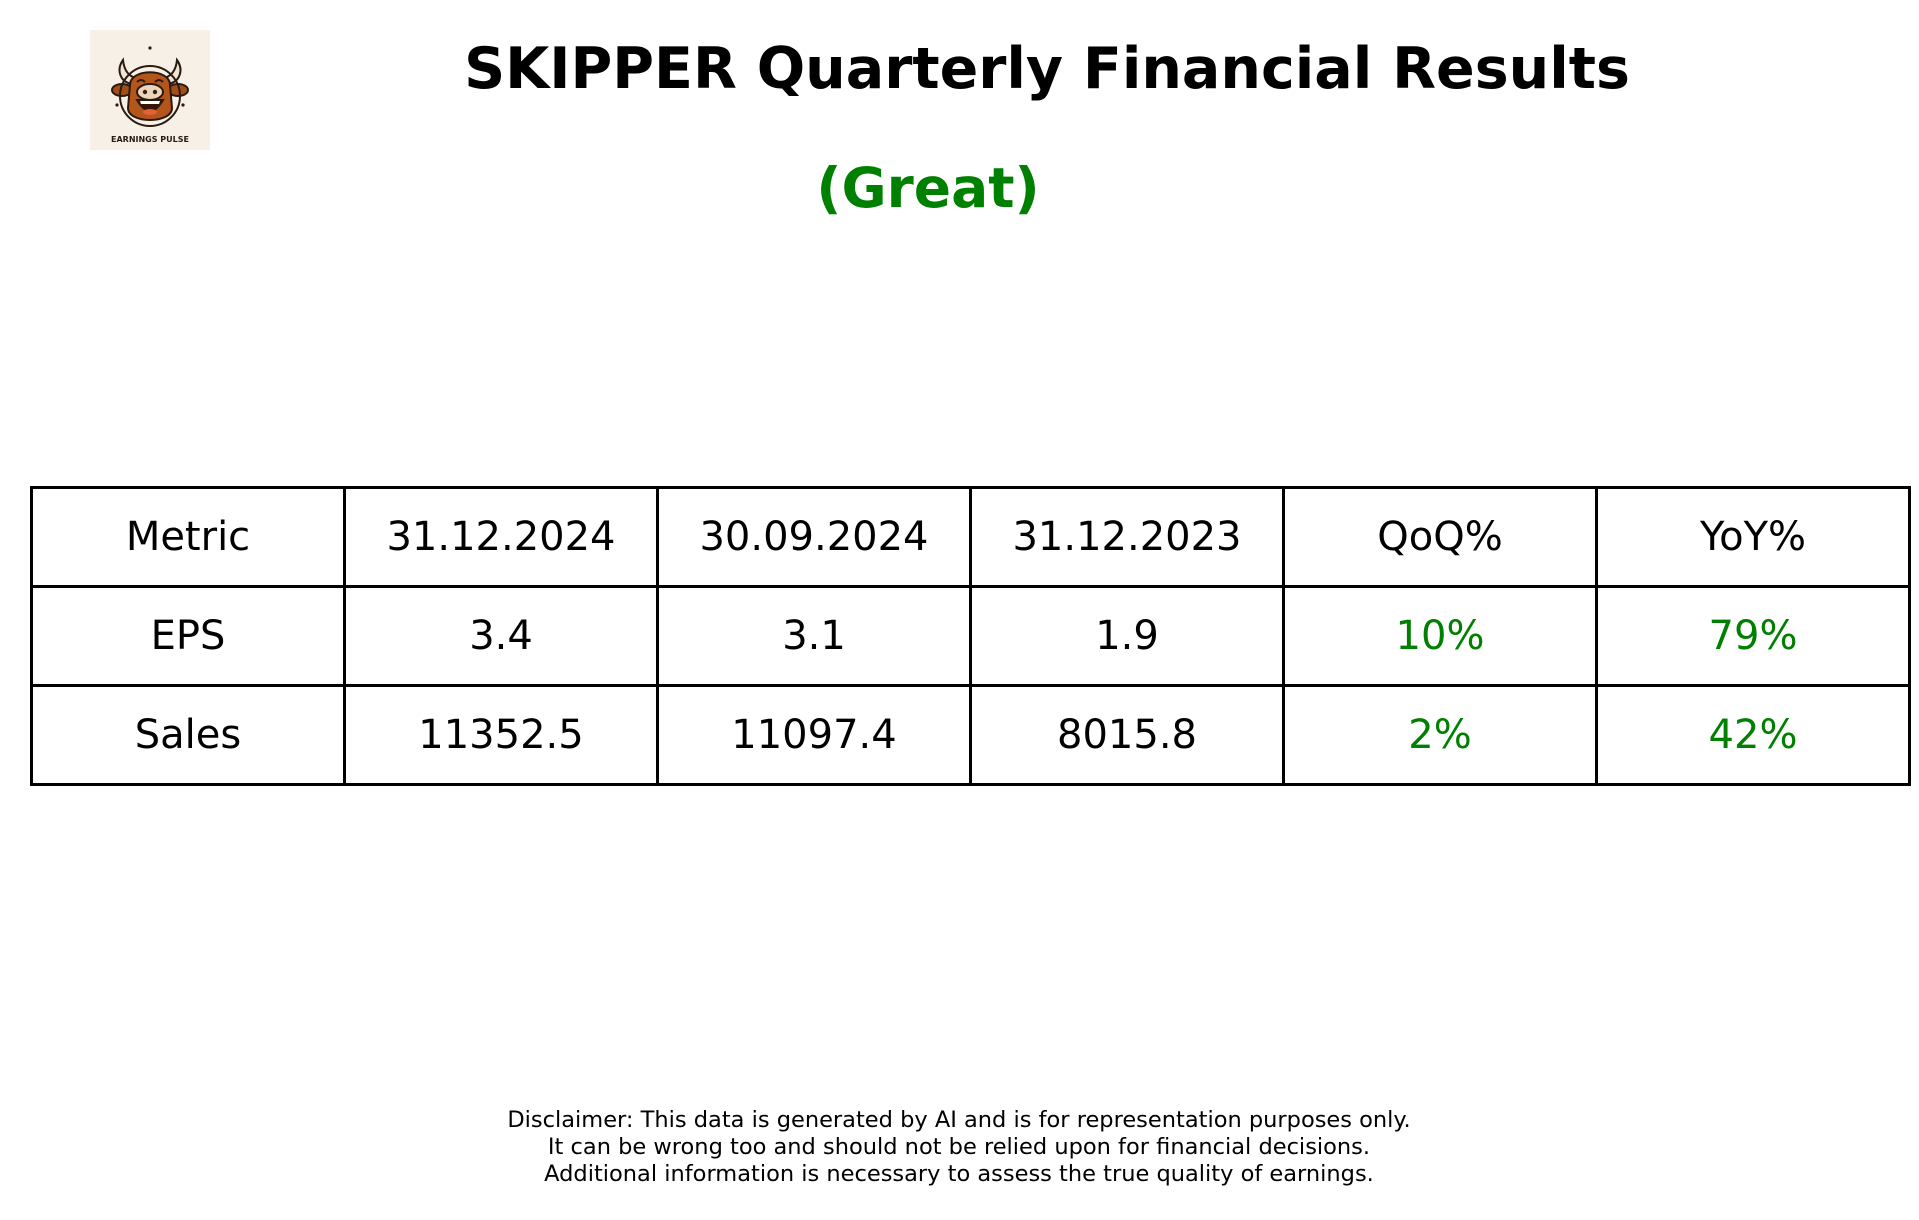  I want to click on previous-quarter-cell: 3.1, so click(814, 636).